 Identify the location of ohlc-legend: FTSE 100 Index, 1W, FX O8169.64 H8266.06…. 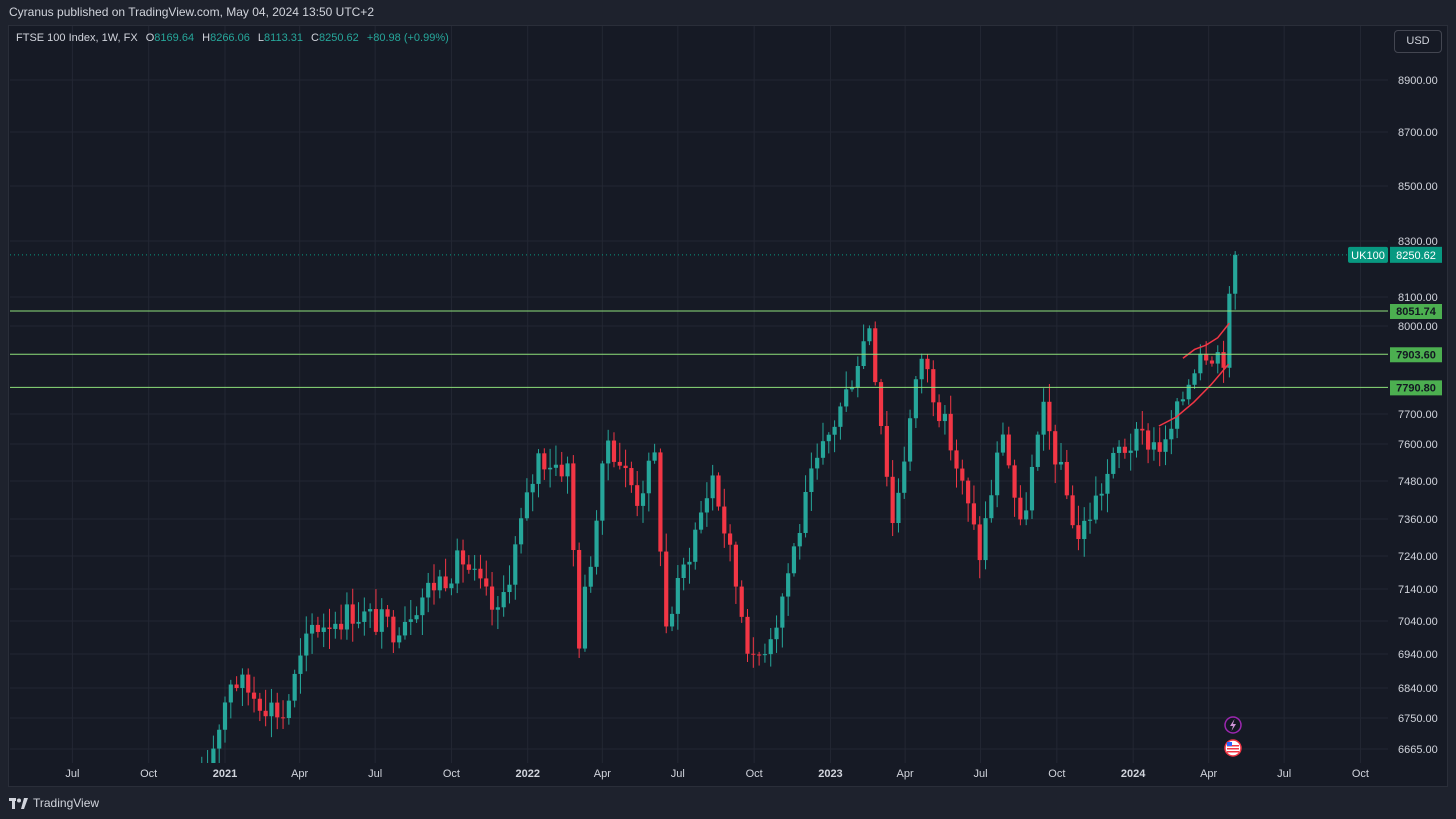
(232, 38).